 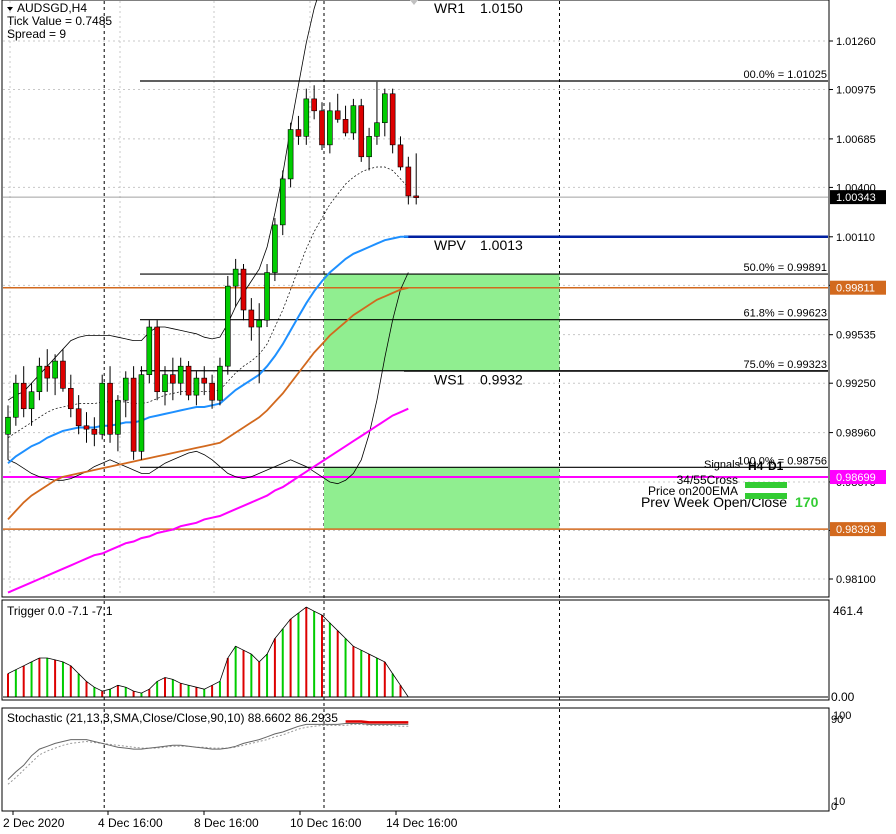 What do you see at coordinates (856, 140) in the screenshot?
I see `axis-tick-label: 1.00685` at bounding box center [856, 140].